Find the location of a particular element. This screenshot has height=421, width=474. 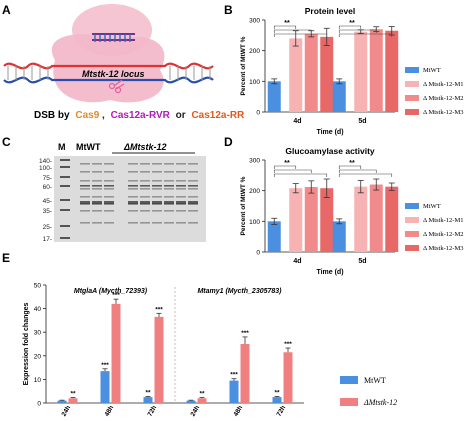

sig-stars: ** is located at coordinates (148, 392).